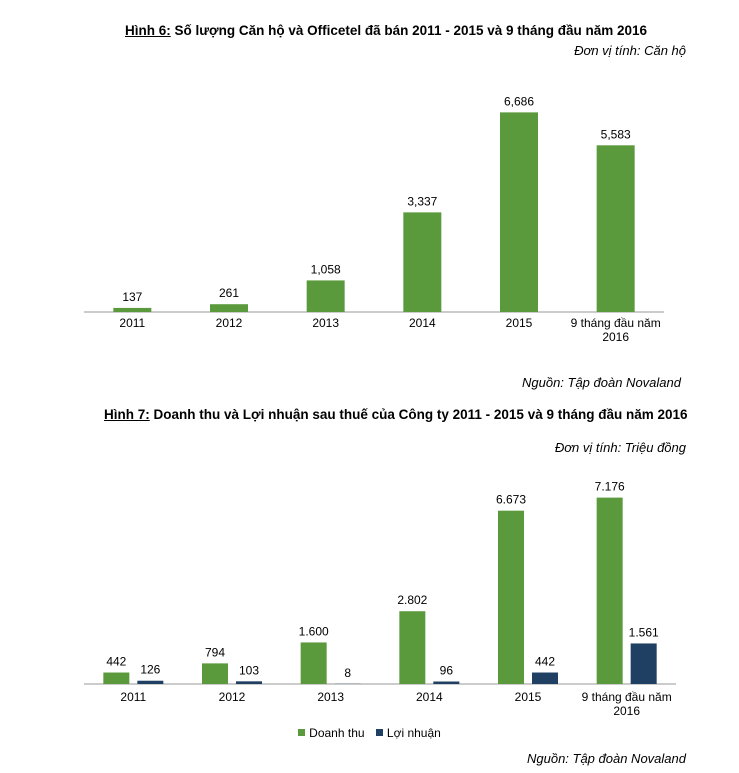 This screenshot has width=739, height=773. Describe the element at coordinates (127, 414) in the screenshot. I see `figure-7-label: Hình 7:` at that location.